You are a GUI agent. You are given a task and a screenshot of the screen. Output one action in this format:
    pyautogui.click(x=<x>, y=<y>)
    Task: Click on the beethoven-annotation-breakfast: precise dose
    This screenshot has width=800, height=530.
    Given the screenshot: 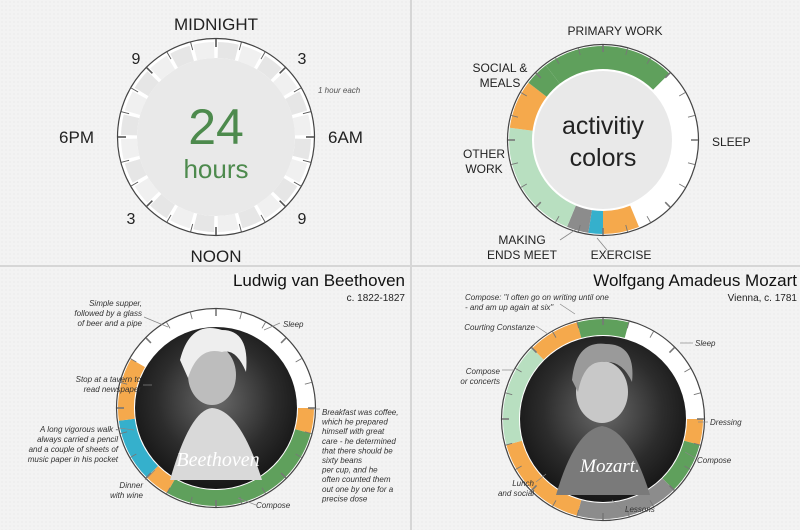 What is the action you would take?
    pyautogui.click(x=344, y=498)
    